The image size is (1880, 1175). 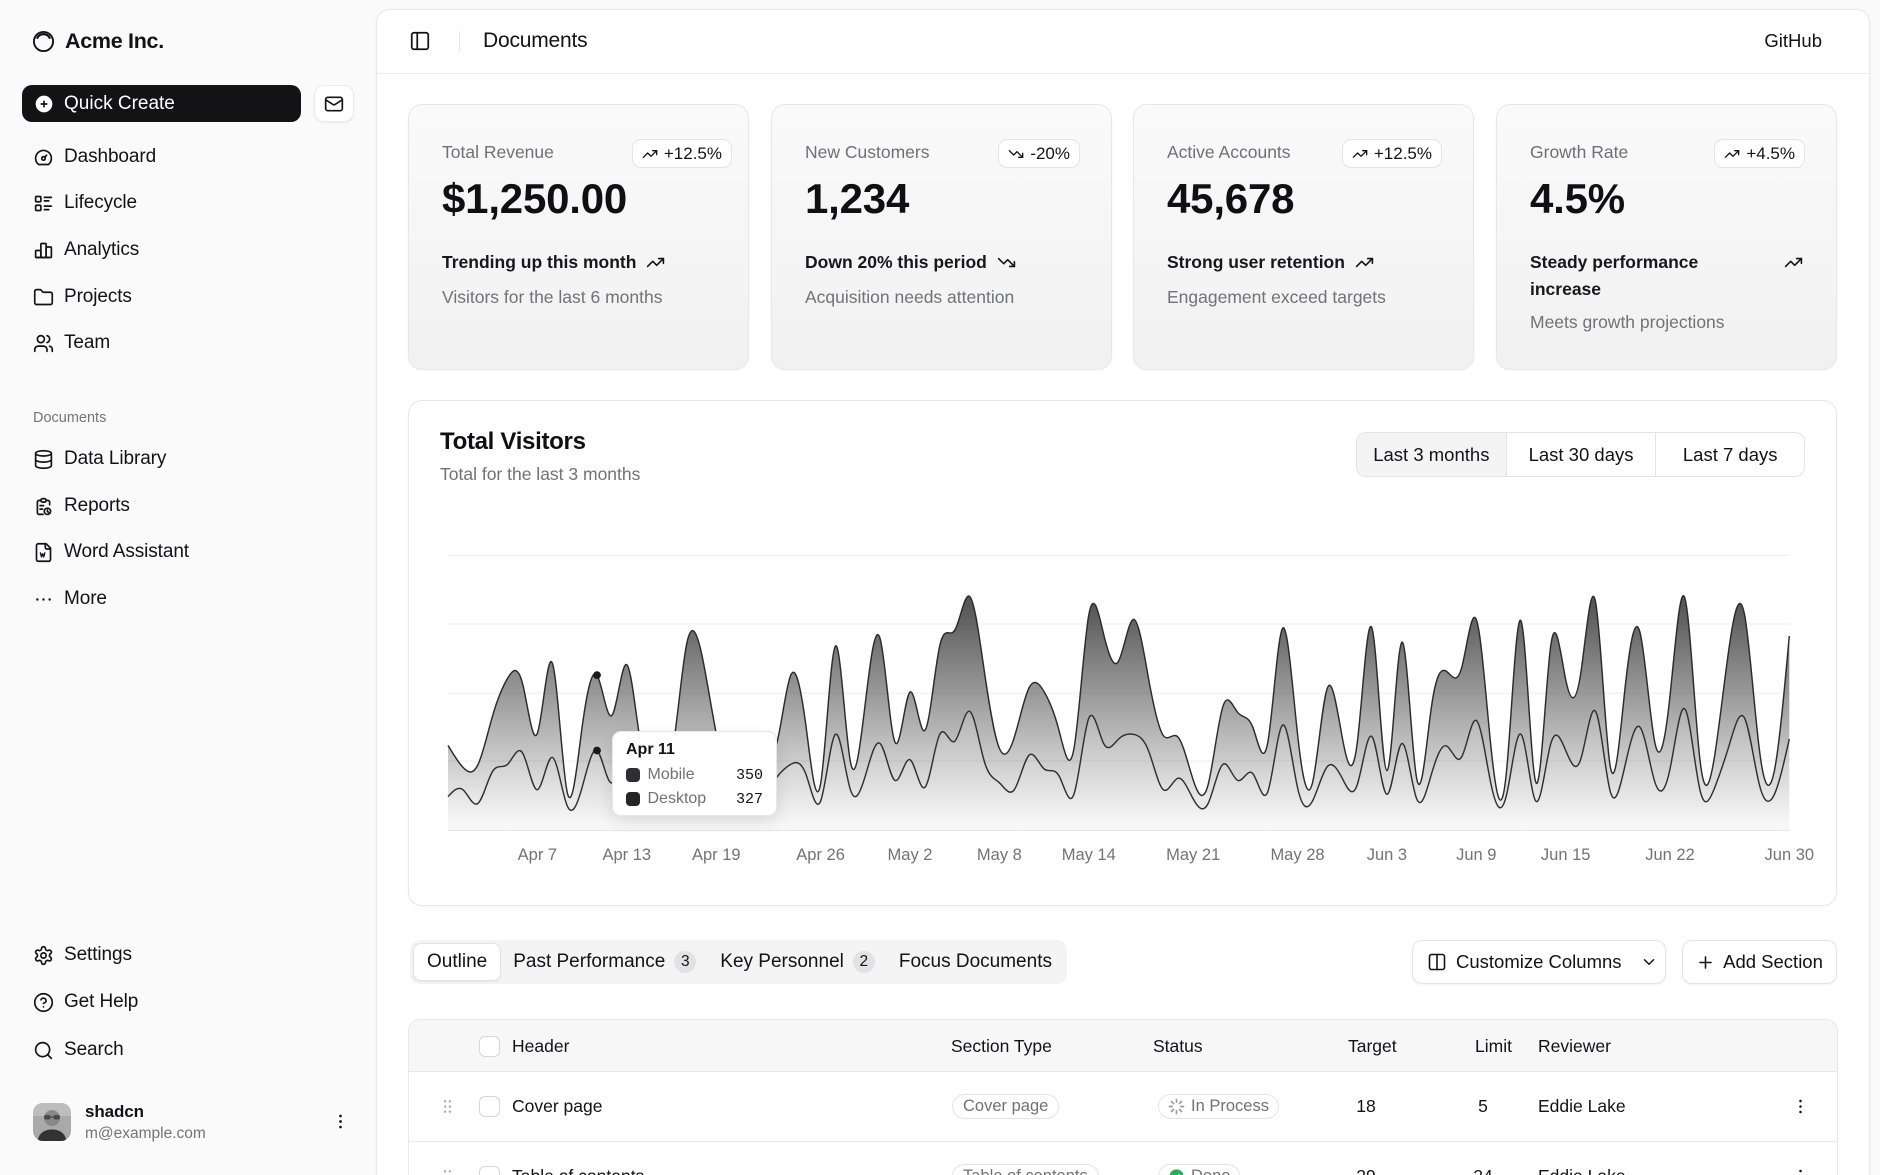 What do you see at coordinates (1297, 855) in the screenshot?
I see `svg-text: May 28` at bounding box center [1297, 855].